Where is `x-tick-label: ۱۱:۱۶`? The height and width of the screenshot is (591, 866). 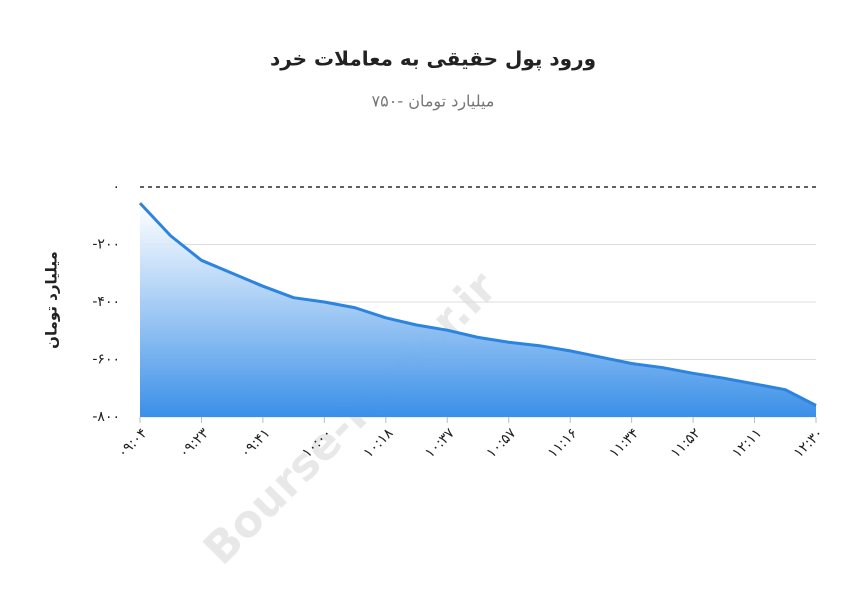 x-tick-label: ۱۱:۱۶ is located at coordinates (563, 443).